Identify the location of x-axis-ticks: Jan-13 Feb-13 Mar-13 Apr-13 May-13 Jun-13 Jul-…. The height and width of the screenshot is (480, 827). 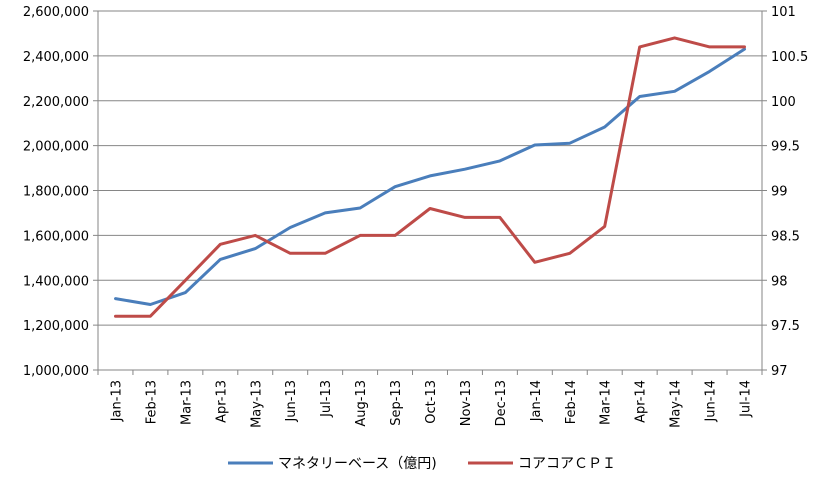
(430, 399).